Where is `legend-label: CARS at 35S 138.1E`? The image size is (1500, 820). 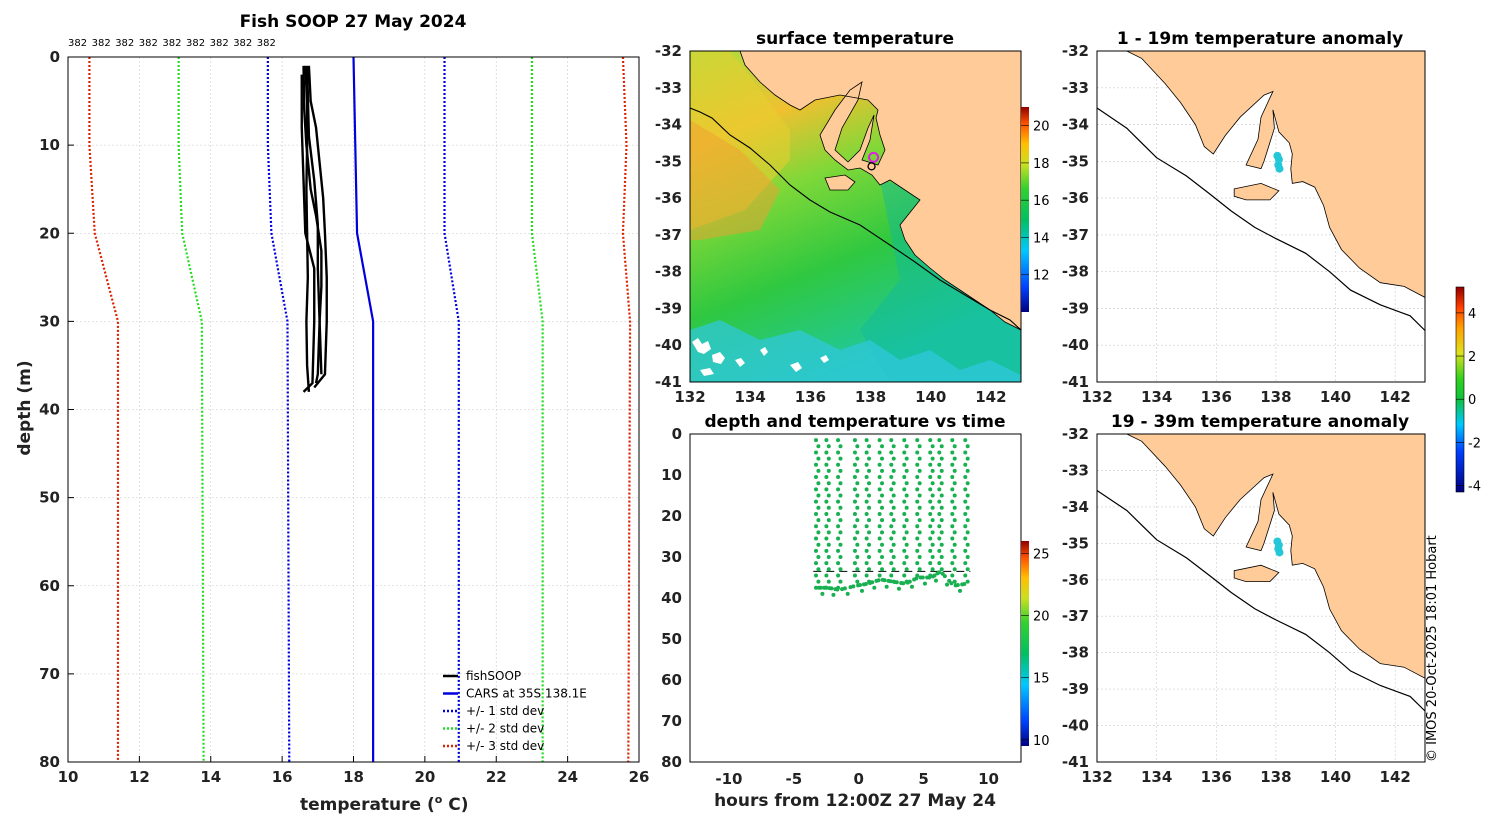 legend-label: CARS at 35S 138.1E is located at coordinates (526, 694).